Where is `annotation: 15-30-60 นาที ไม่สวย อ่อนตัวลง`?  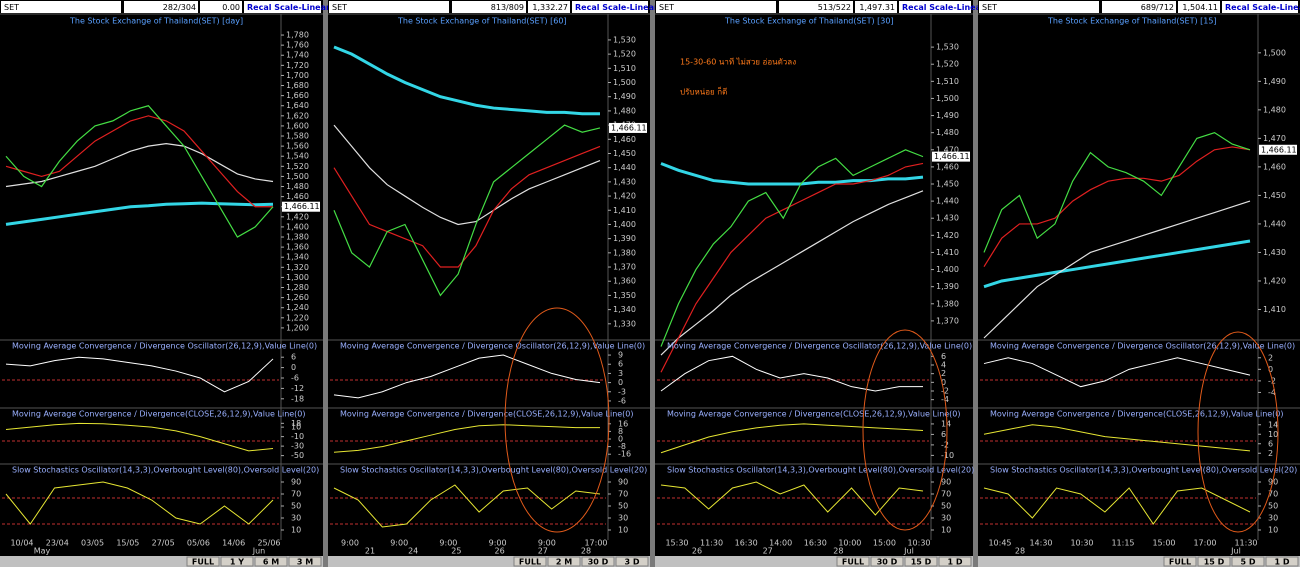
annotation: 15-30-60 นาที ไม่สวย อ่อนตัวลง is located at coordinates (738, 62).